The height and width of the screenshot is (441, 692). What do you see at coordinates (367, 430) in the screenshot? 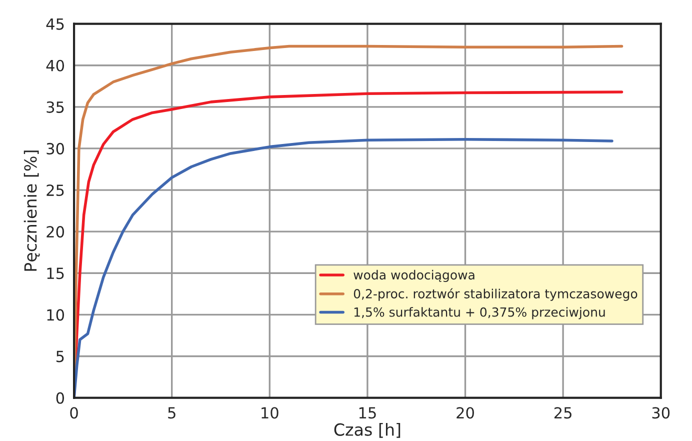
I see `x-axis-title: Czas [h]` at bounding box center [367, 430].